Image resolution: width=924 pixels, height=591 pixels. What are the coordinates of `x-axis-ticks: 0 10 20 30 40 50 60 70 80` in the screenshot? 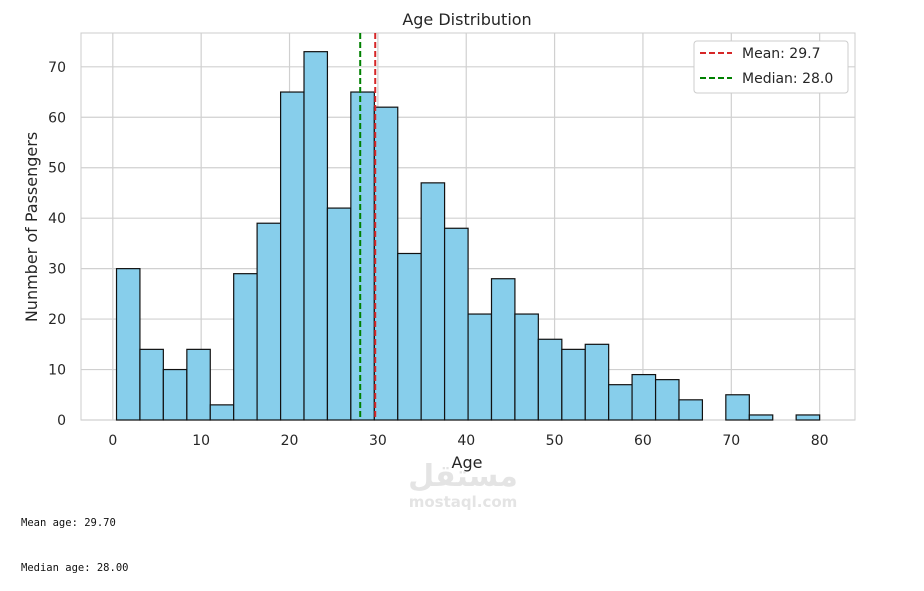 It's located at (468, 441).